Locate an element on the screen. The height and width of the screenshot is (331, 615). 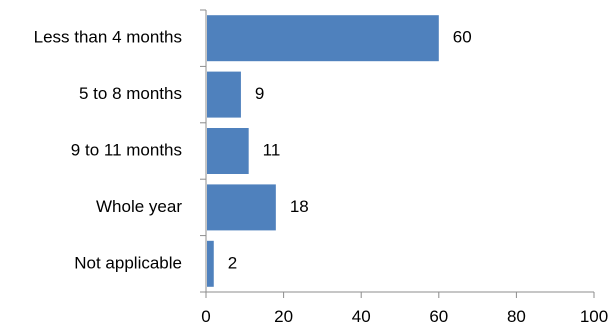
x-tick-label-5: 100 is located at coordinates (594, 316).